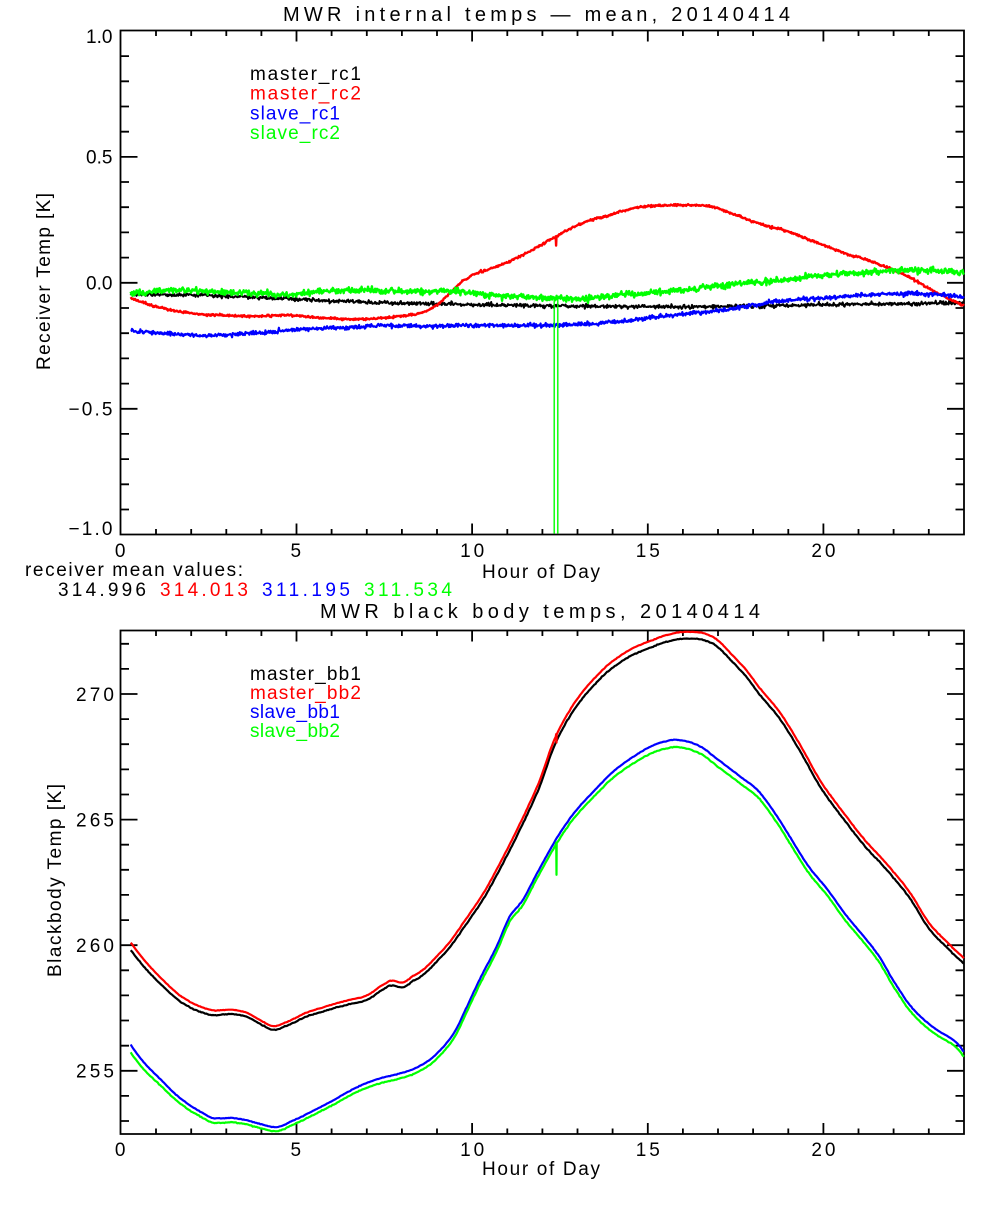 The width and height of the screenshot is (1000, 1205). I want to click on svg-text: 270, so click(95, 695).